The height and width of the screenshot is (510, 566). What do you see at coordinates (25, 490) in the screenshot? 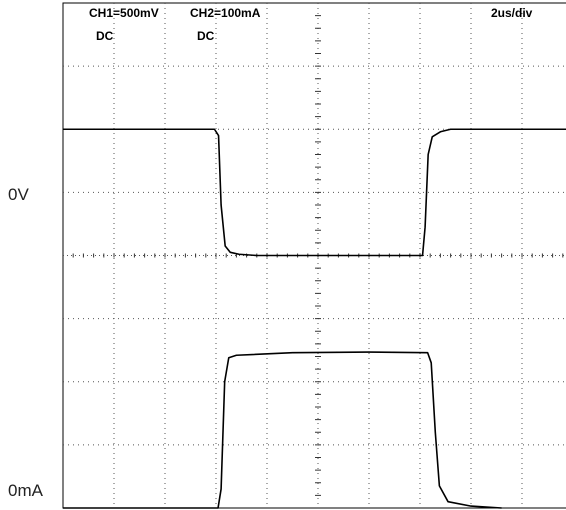
I see `ch2-ground-reference-label: 0mA` at bounding box center [25, 490].